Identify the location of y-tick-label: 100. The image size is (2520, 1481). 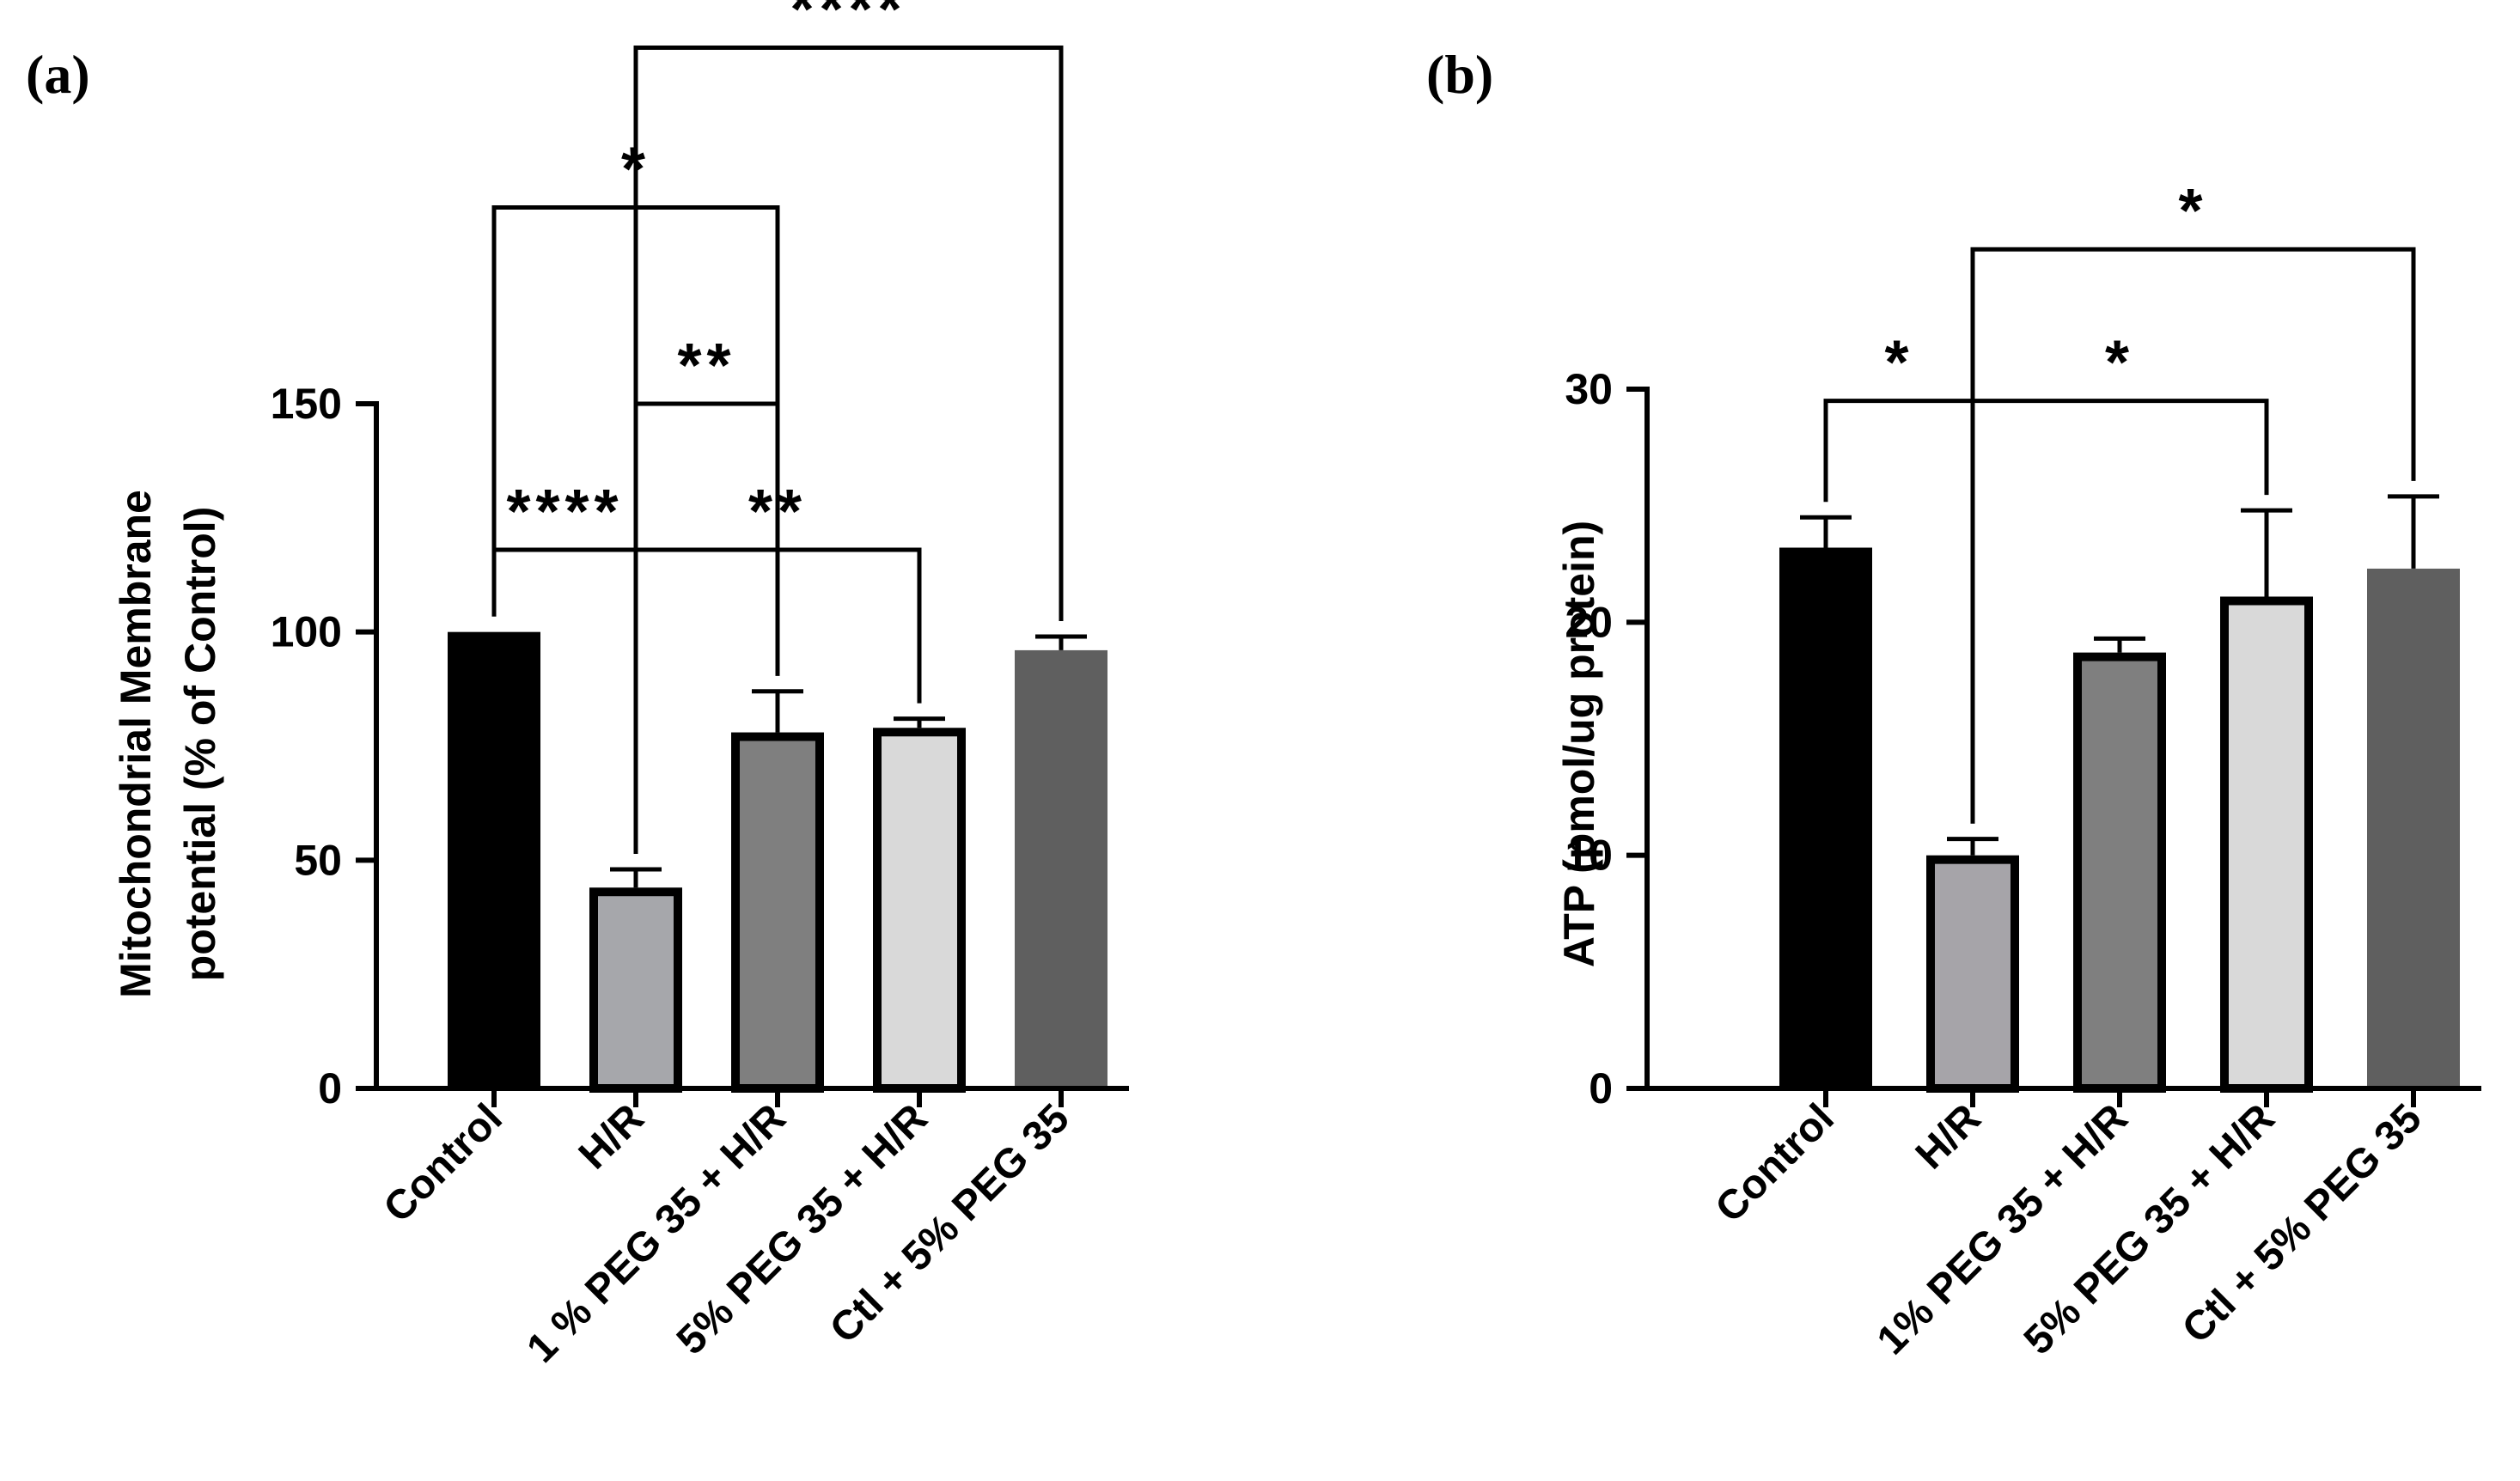
(306, 632).